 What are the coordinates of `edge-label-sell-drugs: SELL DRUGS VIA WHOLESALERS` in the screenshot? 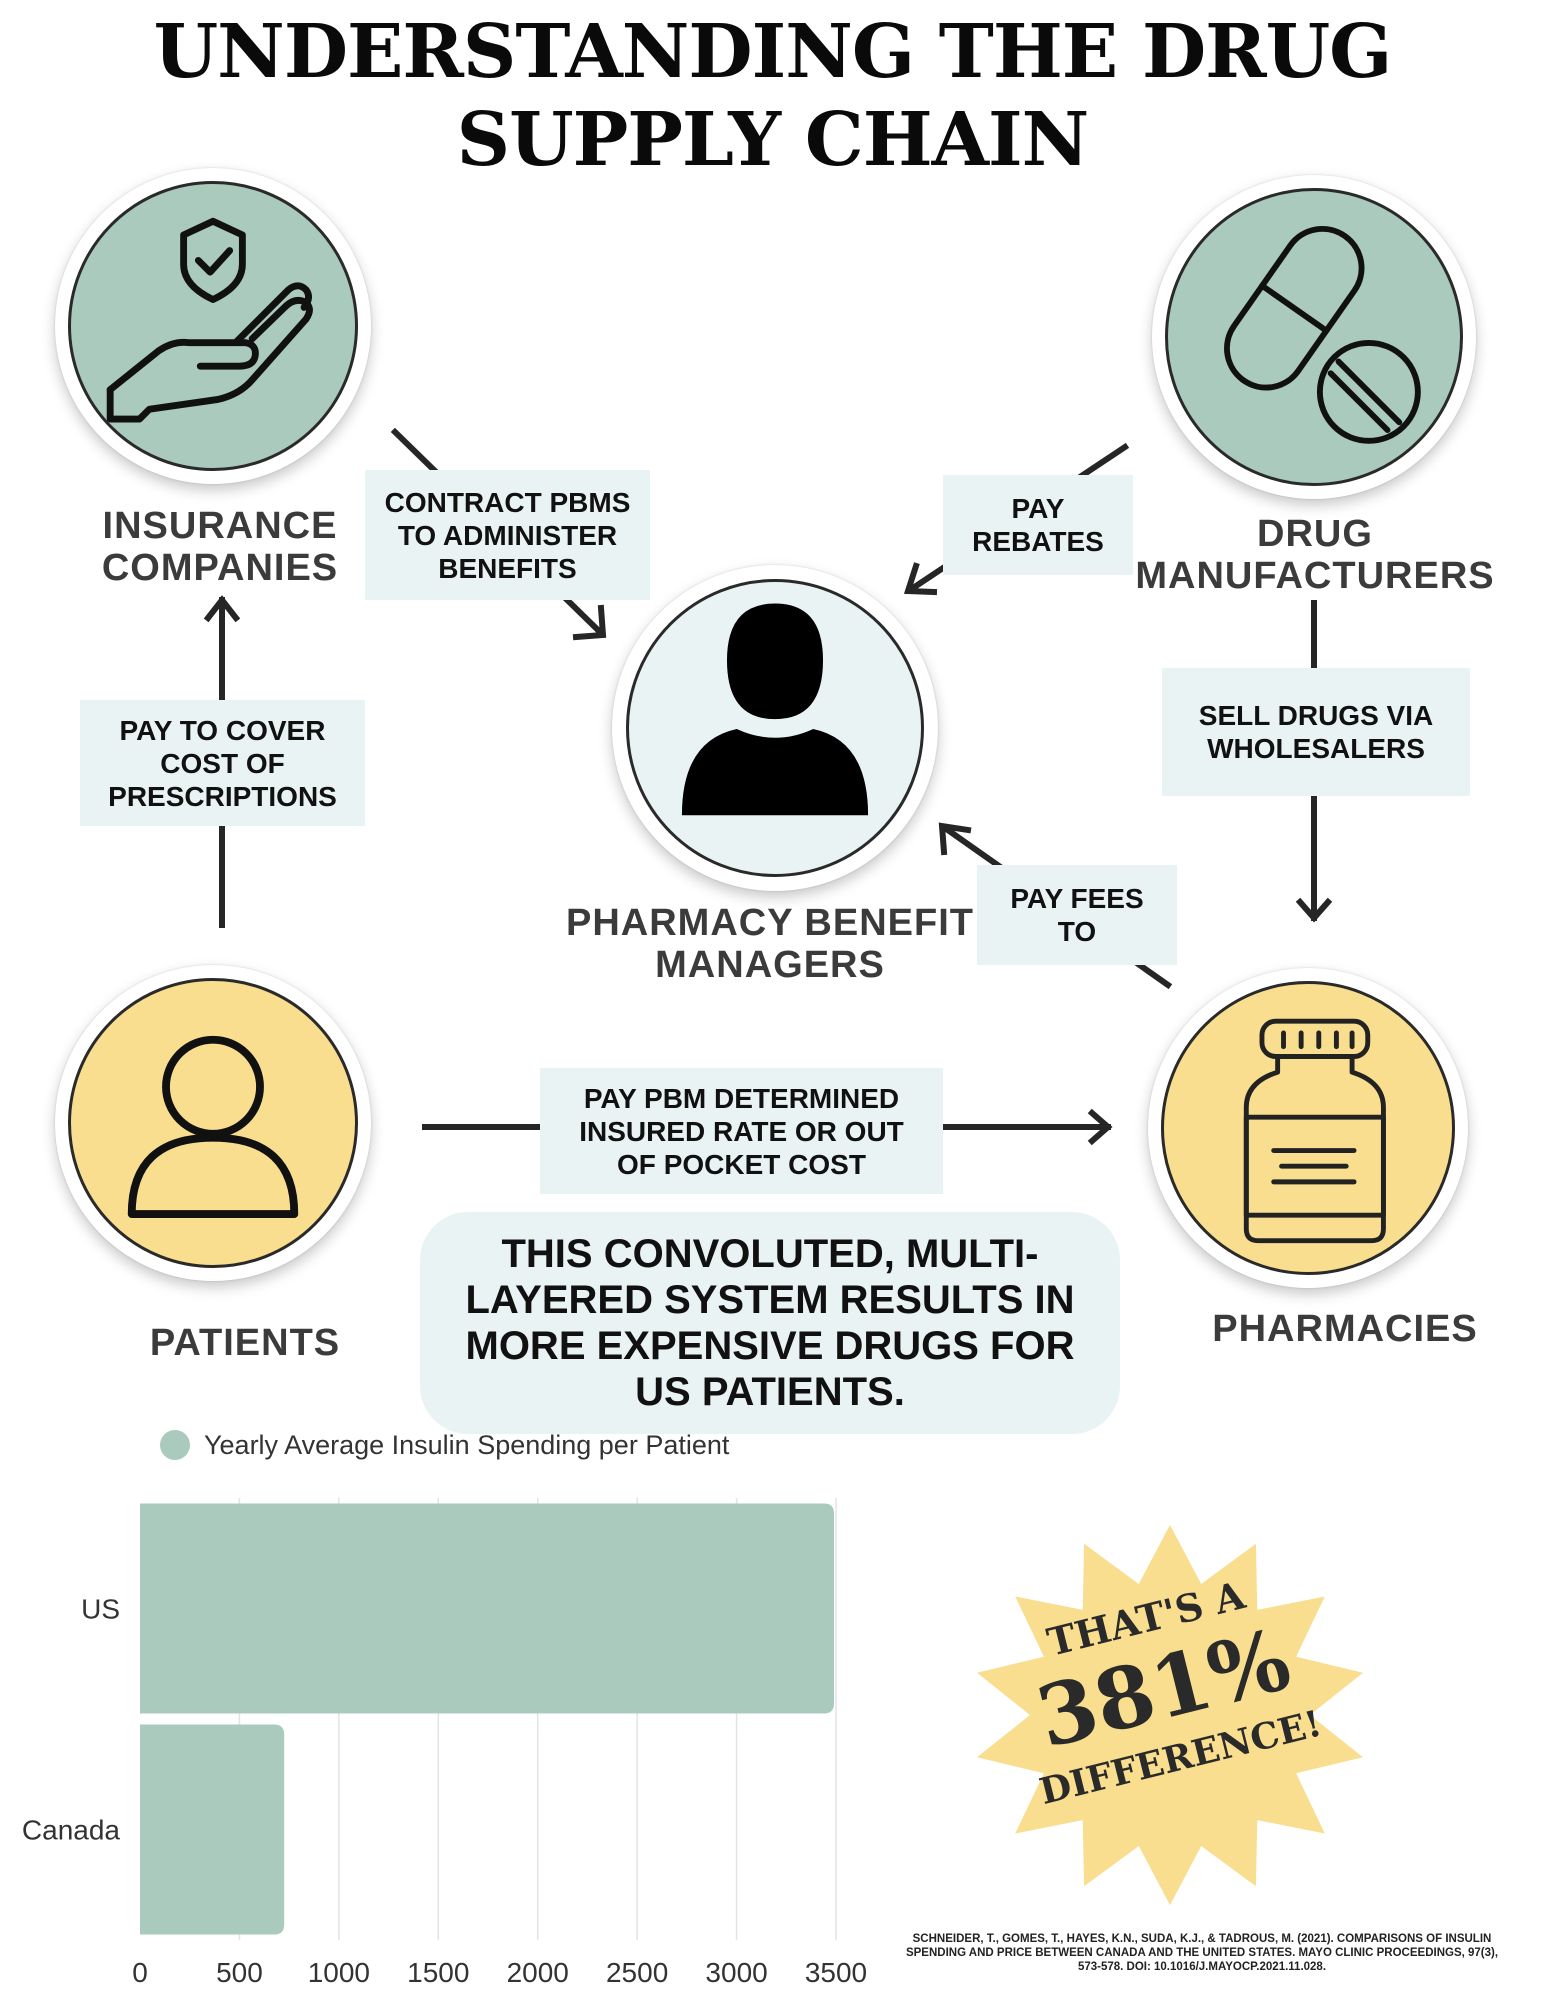 It's located at (1316, 732).